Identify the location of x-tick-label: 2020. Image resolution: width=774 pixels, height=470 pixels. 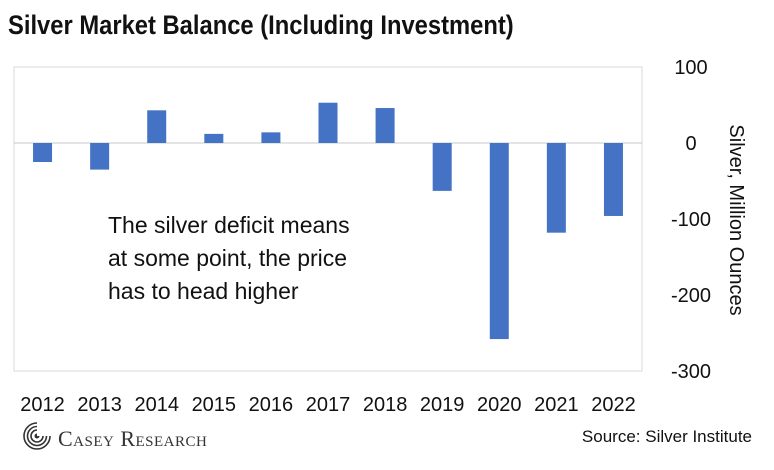
(499, 405).